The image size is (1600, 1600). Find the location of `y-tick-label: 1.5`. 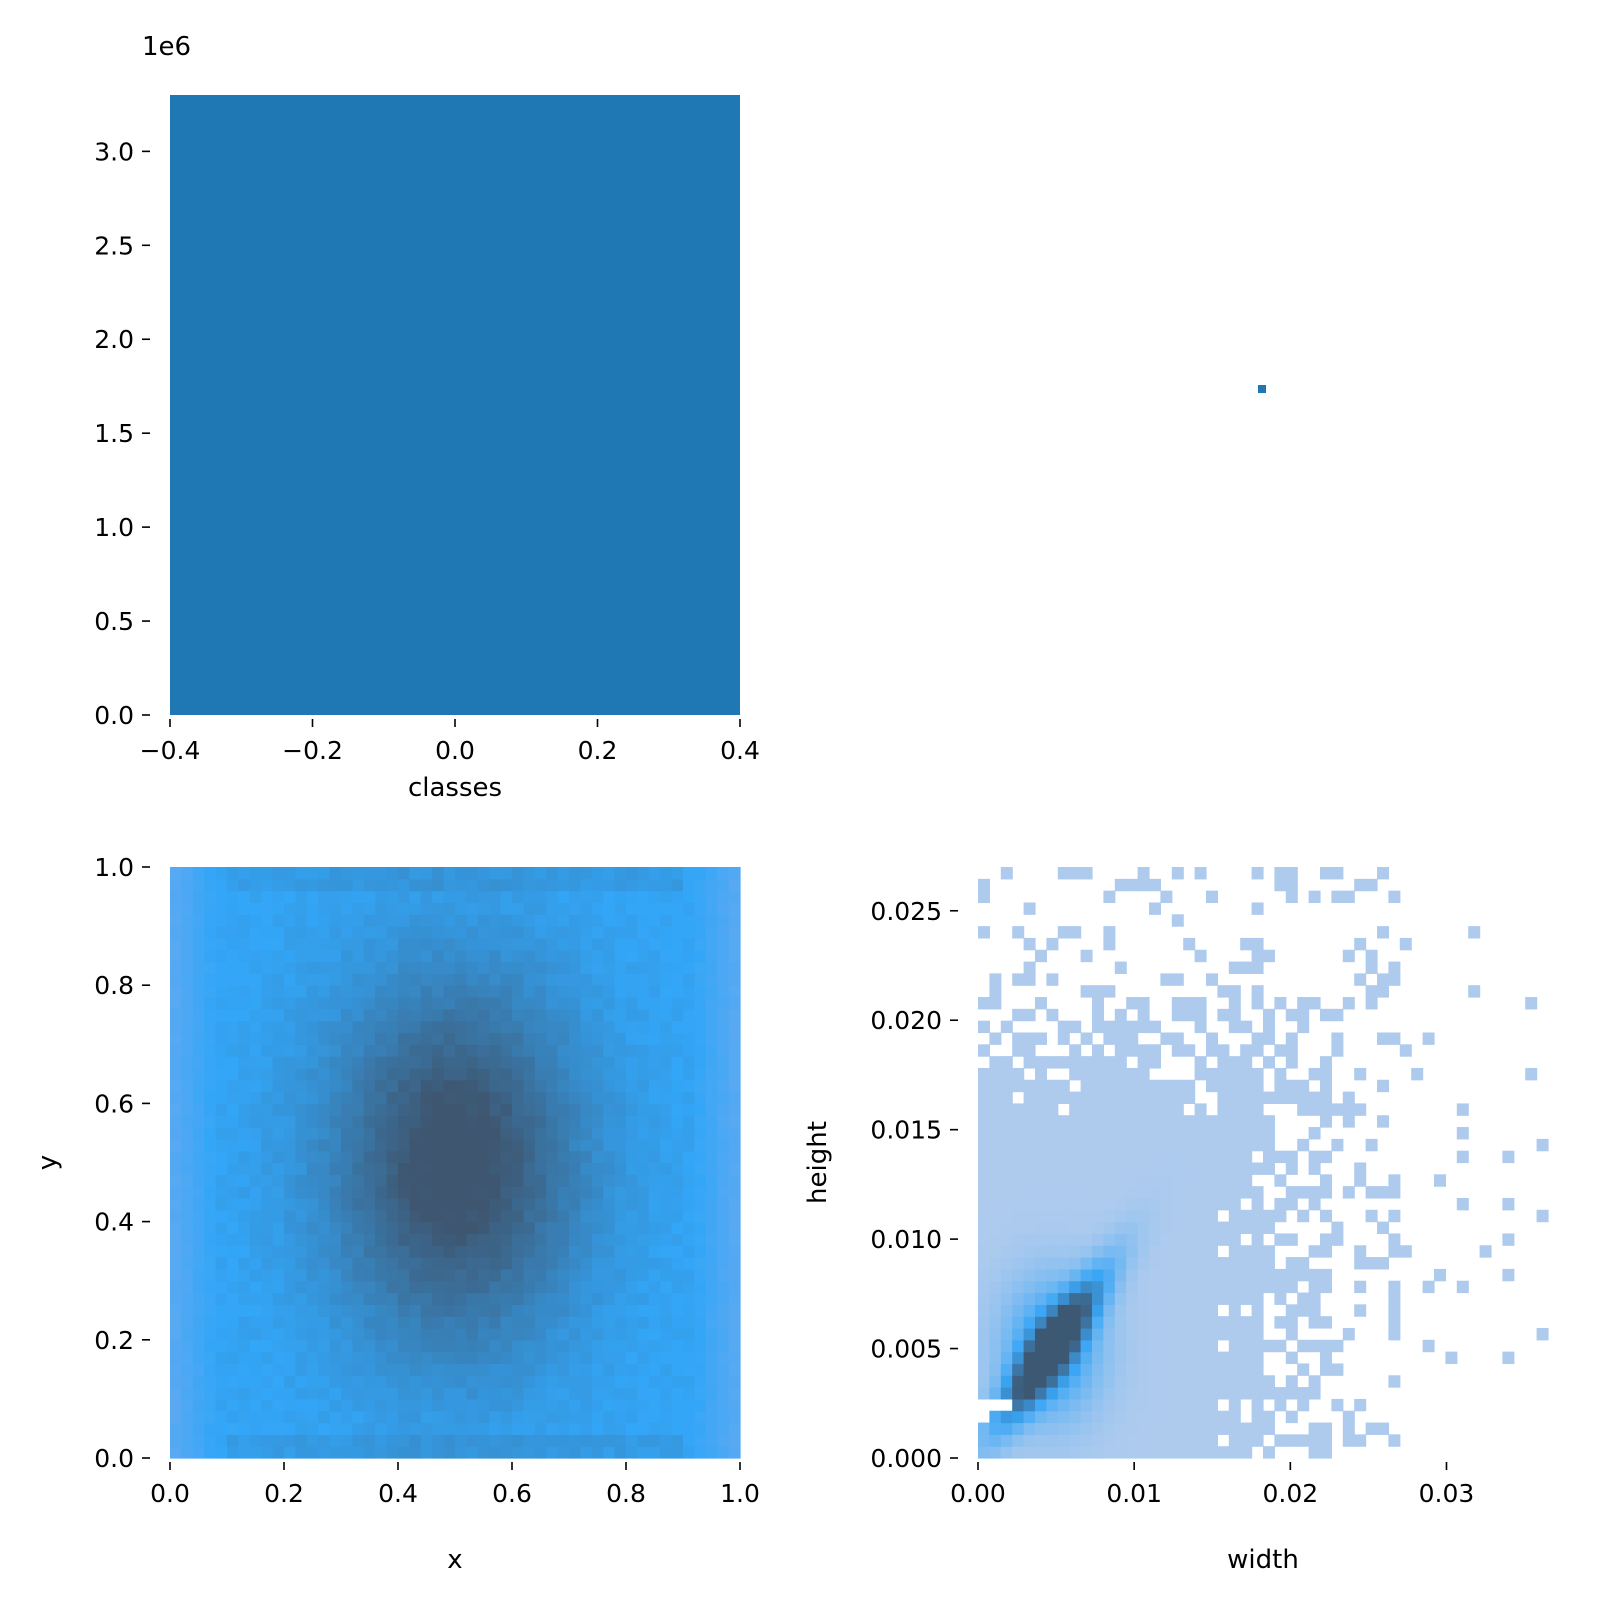

y-tick-label: 1.5 is located at coordinates (114, 433).